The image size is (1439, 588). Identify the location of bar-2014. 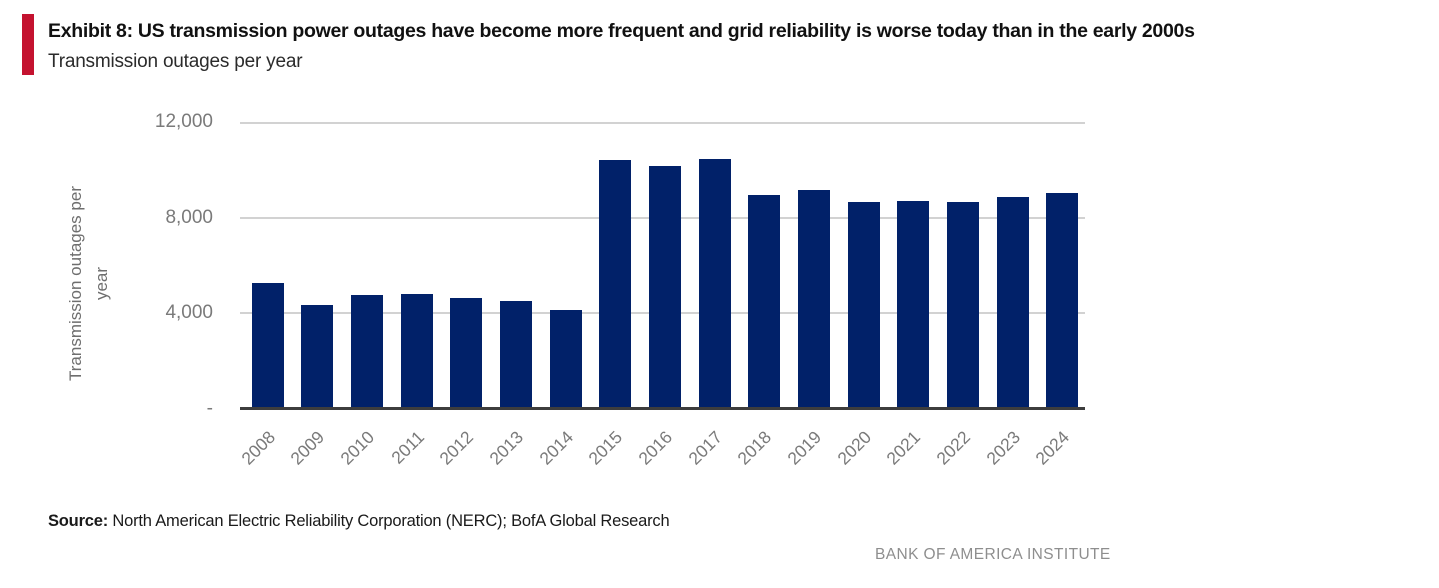
(565, 359).